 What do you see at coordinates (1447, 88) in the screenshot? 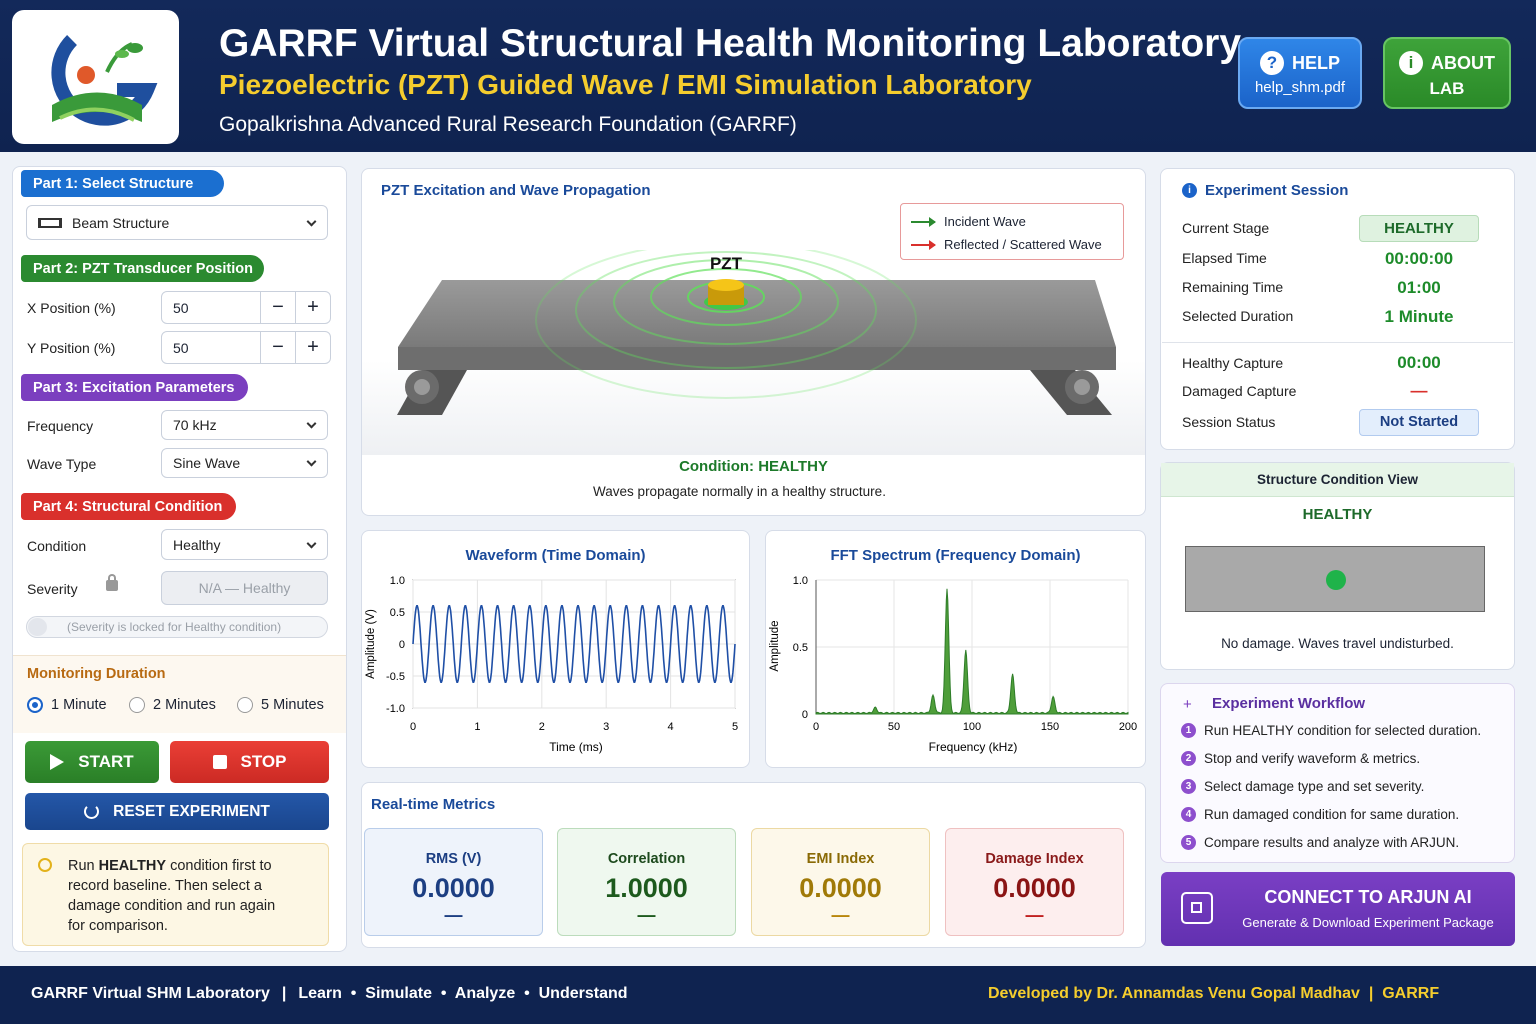
I see `about-label-2: LAB` at bounding box center [1447, 88].